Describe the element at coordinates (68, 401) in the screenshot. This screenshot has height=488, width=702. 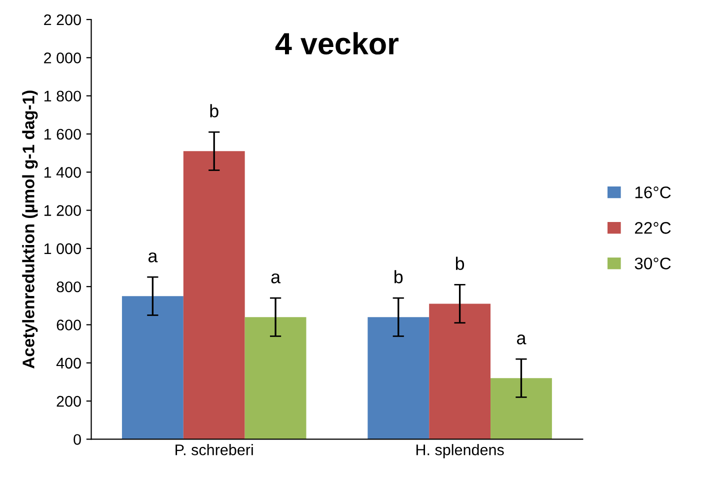
I see `y-tick-label: 200` at that location.